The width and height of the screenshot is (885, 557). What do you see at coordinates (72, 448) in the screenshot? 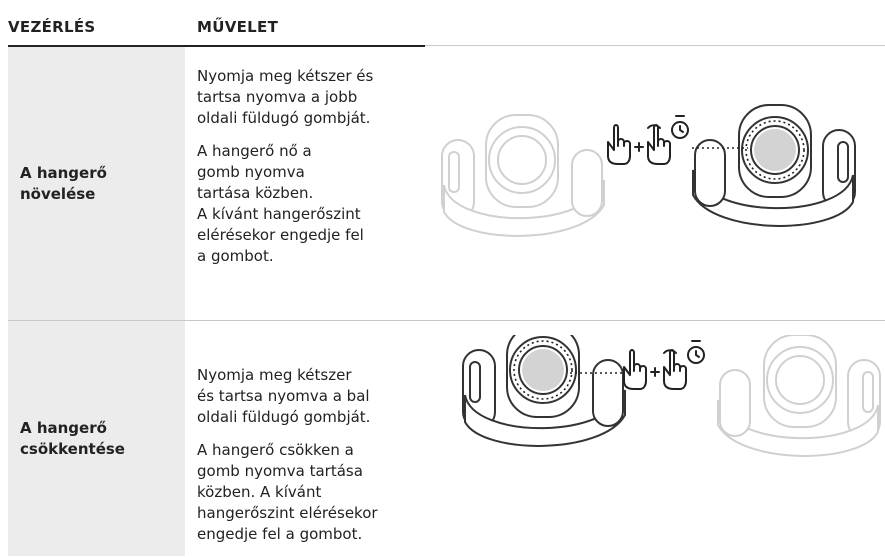
I see `control-label: csökkentése` at bounding box center [72, 448].